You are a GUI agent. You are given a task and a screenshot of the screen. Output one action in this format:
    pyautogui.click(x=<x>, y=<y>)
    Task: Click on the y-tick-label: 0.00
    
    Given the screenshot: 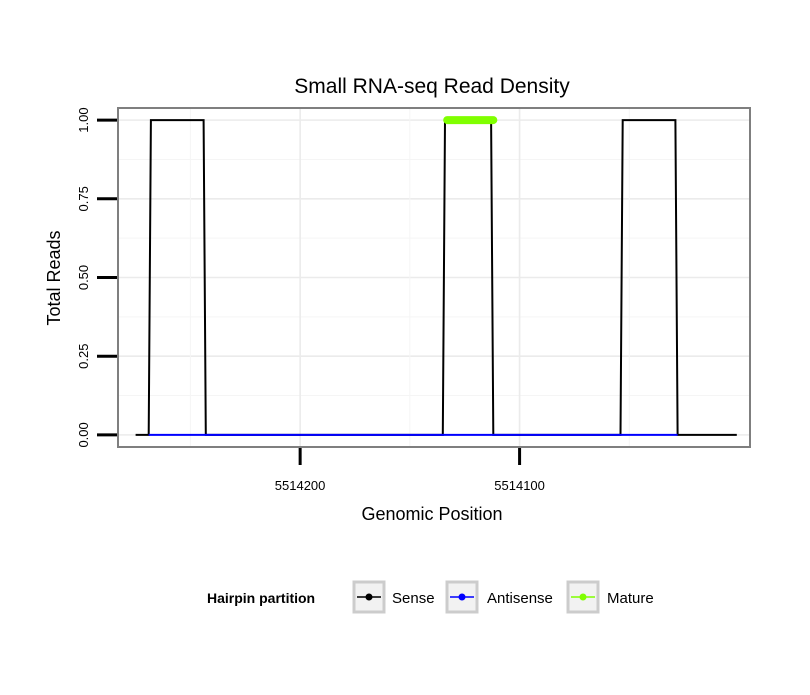 What is the action you would take?
    pyautogui.click(x=83, y=434)
    